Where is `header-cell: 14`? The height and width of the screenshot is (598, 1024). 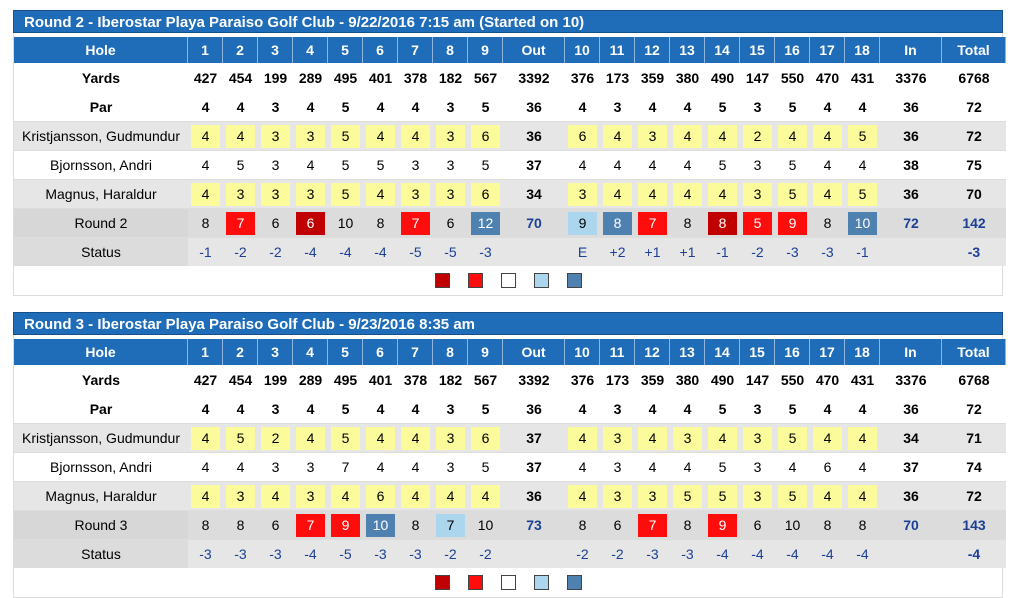
header-cell: 14 is located at coordinates (722, 50).